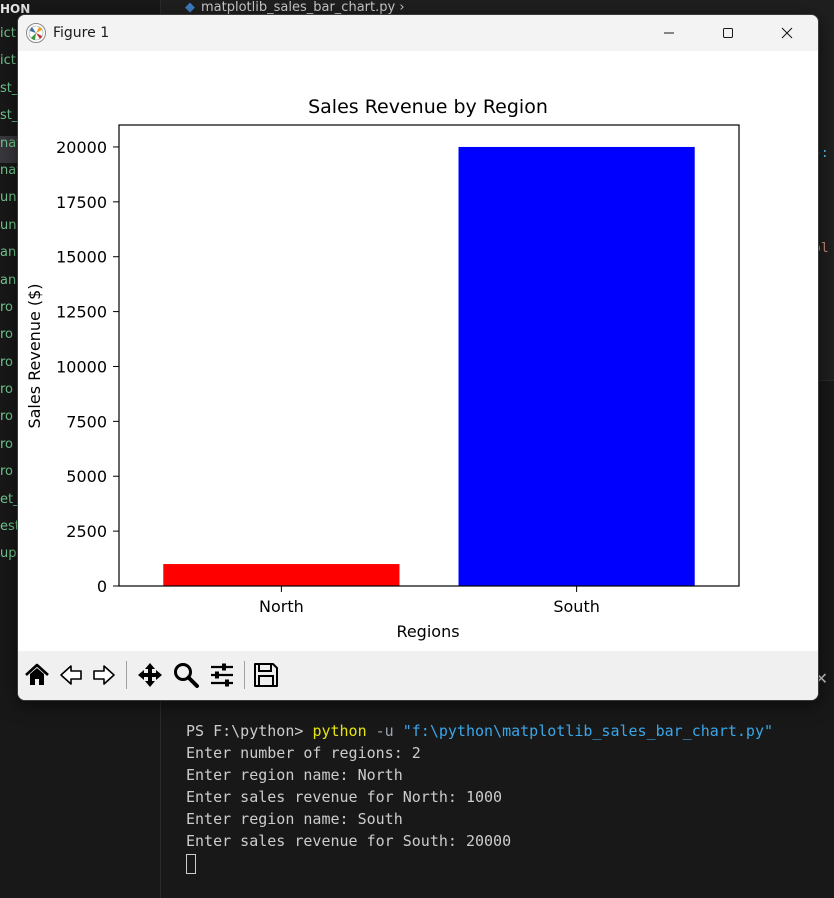  What do you see at coordinates (81, 366) in the screenshot?
I see `y-tick-label: 10000` at bounding box center [81, 366].